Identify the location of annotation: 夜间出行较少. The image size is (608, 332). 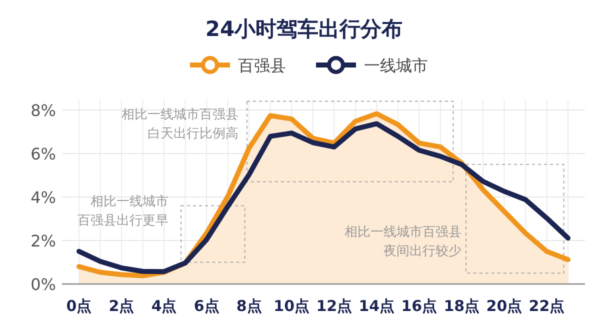
(423, 251).